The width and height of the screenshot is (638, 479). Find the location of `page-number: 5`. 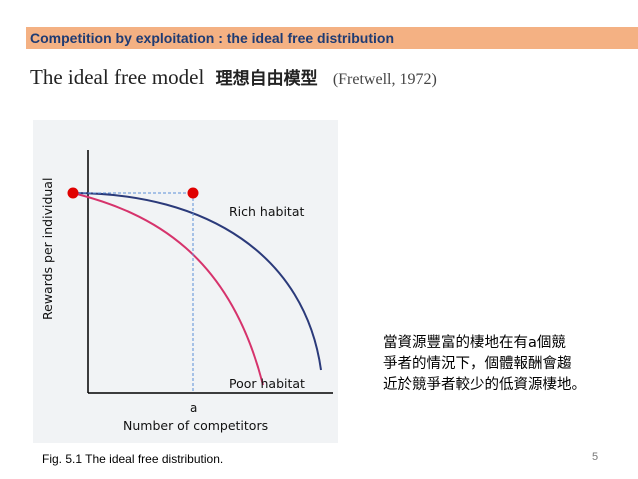

page-number: 5 is located at coordinates (595, 457).